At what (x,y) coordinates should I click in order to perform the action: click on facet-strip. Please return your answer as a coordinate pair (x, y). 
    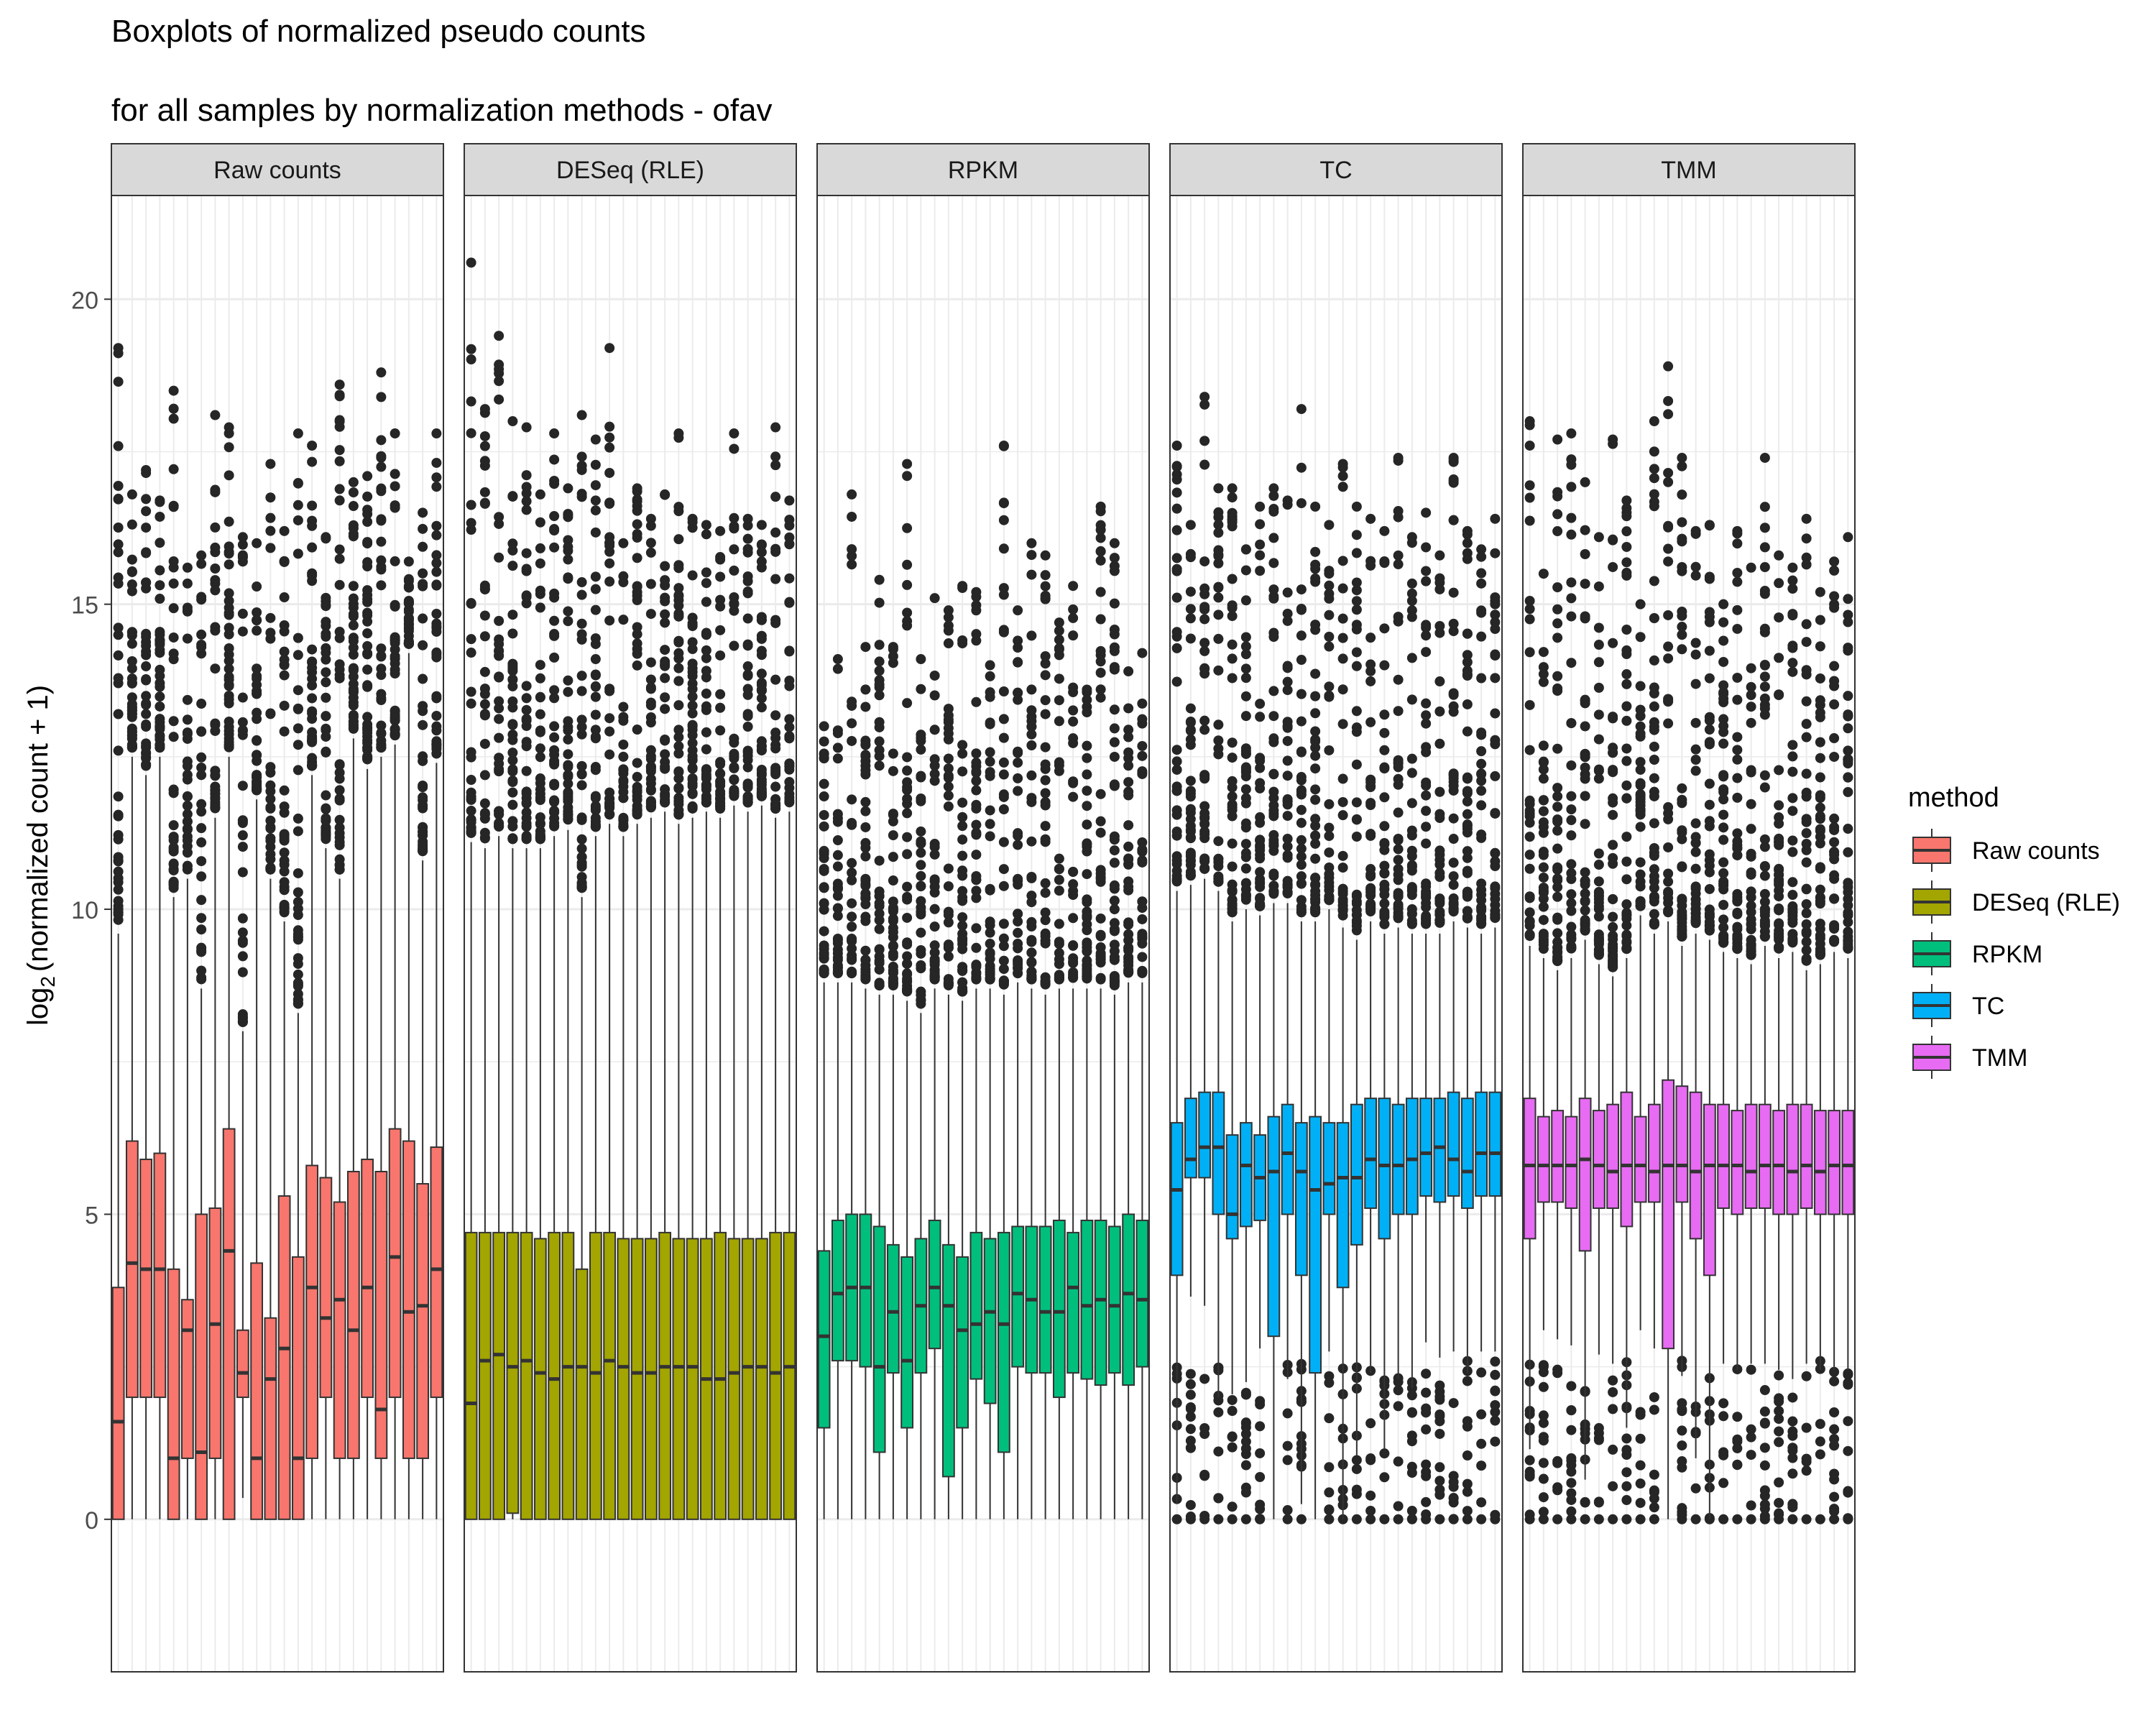
    Looking at the image, I should click on (1689, 169).